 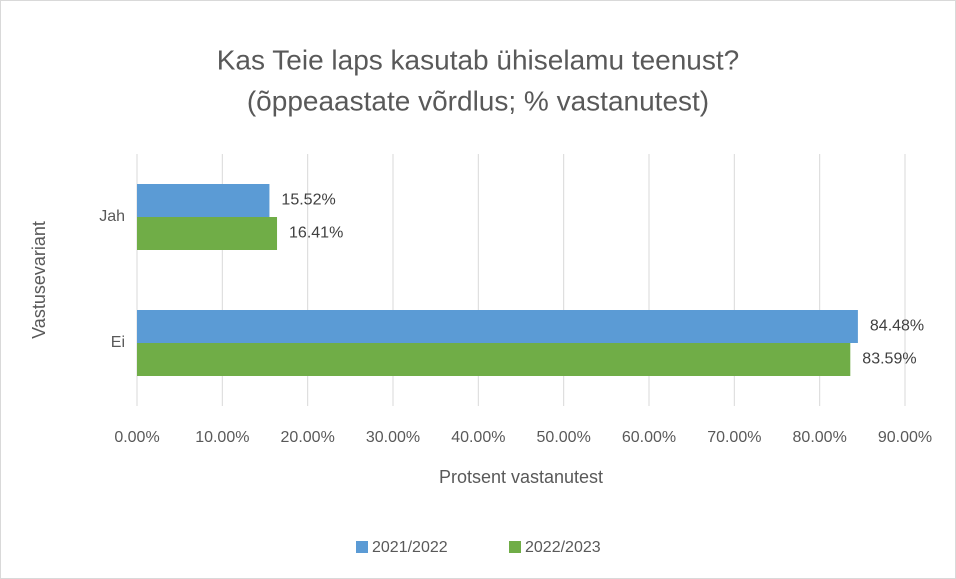 What do you see at coordinates (521, 477) in the screenshot?
I see `x-axis-title: Protsent vastanutest` at bounding box center [521, 477].